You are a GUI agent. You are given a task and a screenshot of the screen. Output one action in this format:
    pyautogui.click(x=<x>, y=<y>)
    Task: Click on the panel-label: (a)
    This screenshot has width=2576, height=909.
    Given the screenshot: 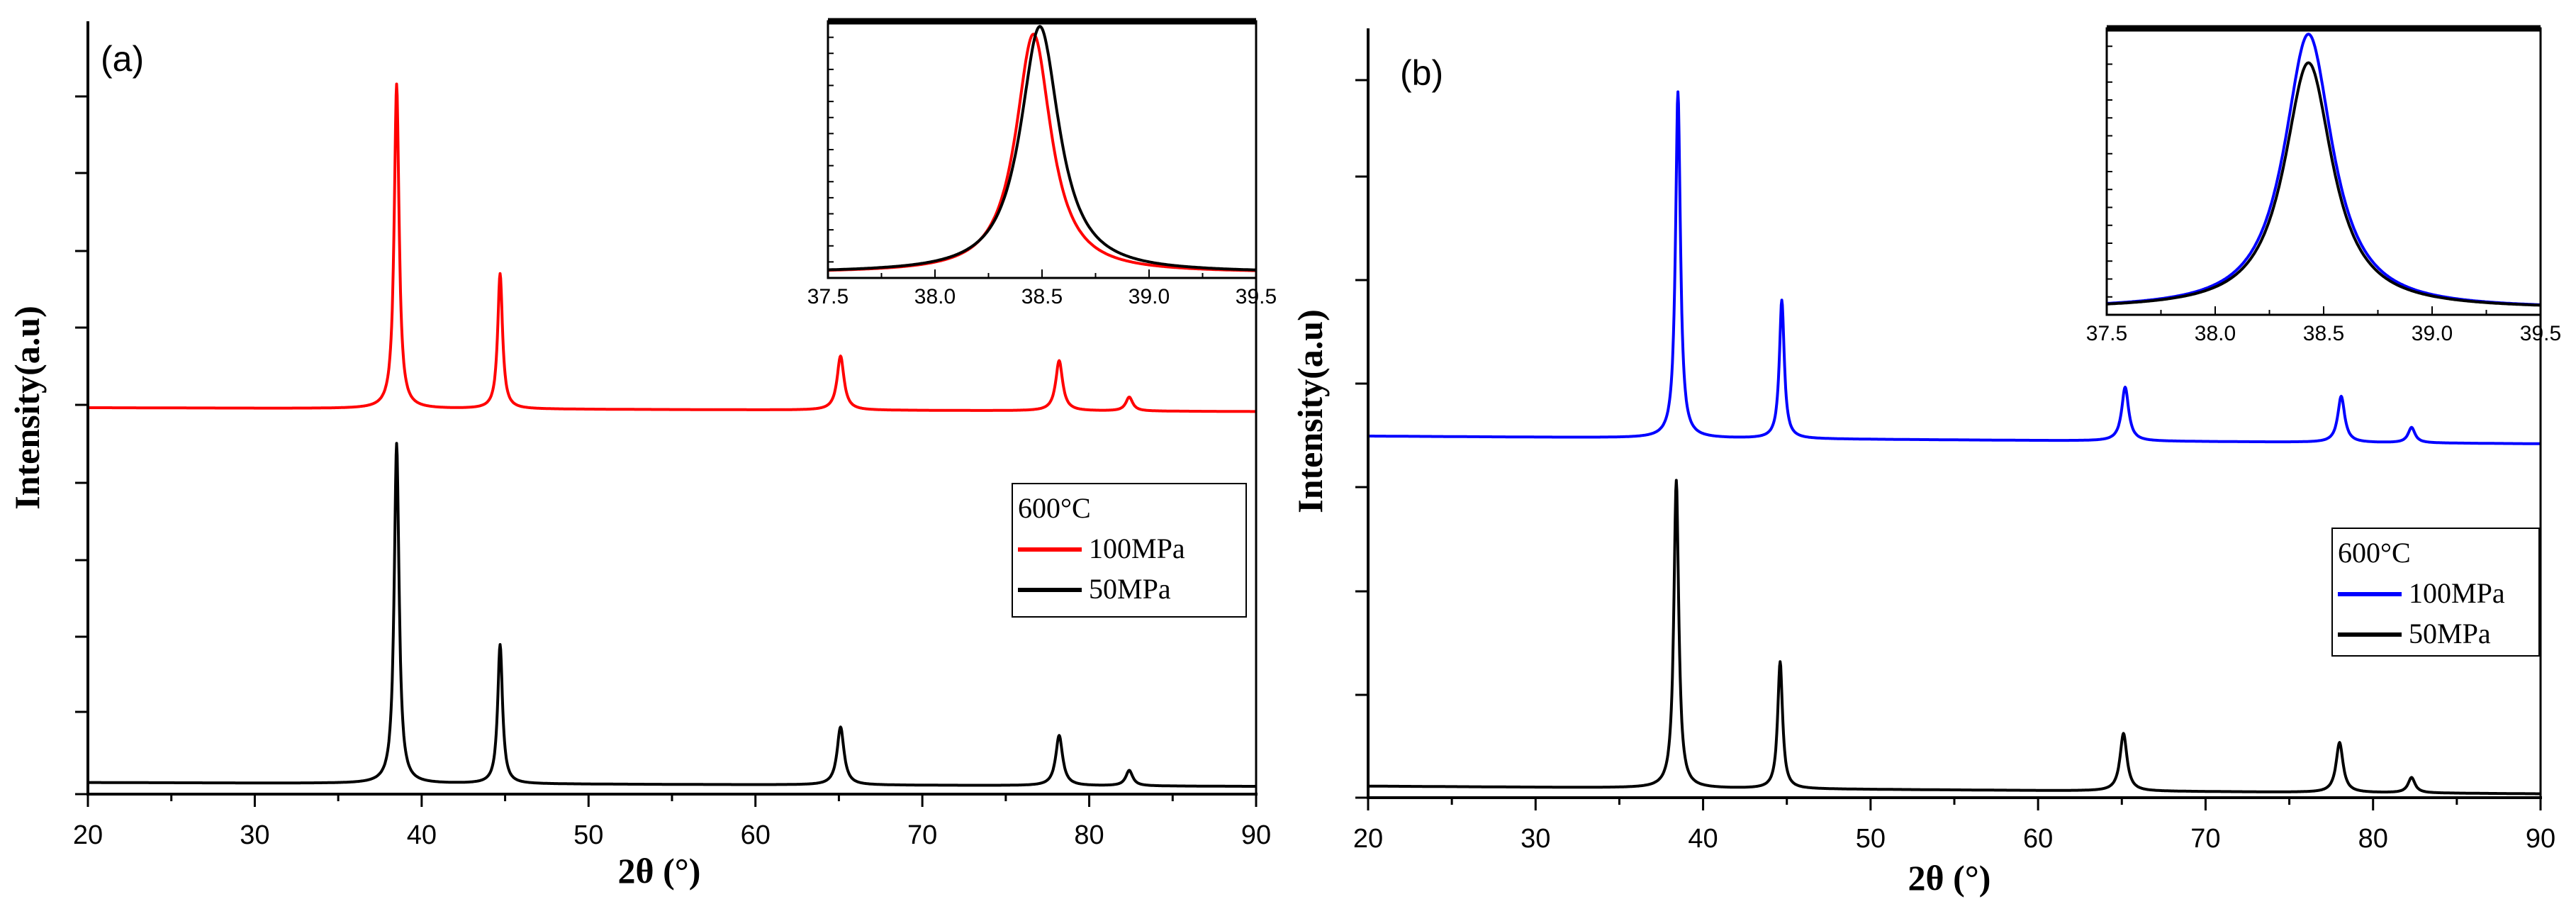 What is the action you would take?
    pyautogui.click(x=122, y=59)
    